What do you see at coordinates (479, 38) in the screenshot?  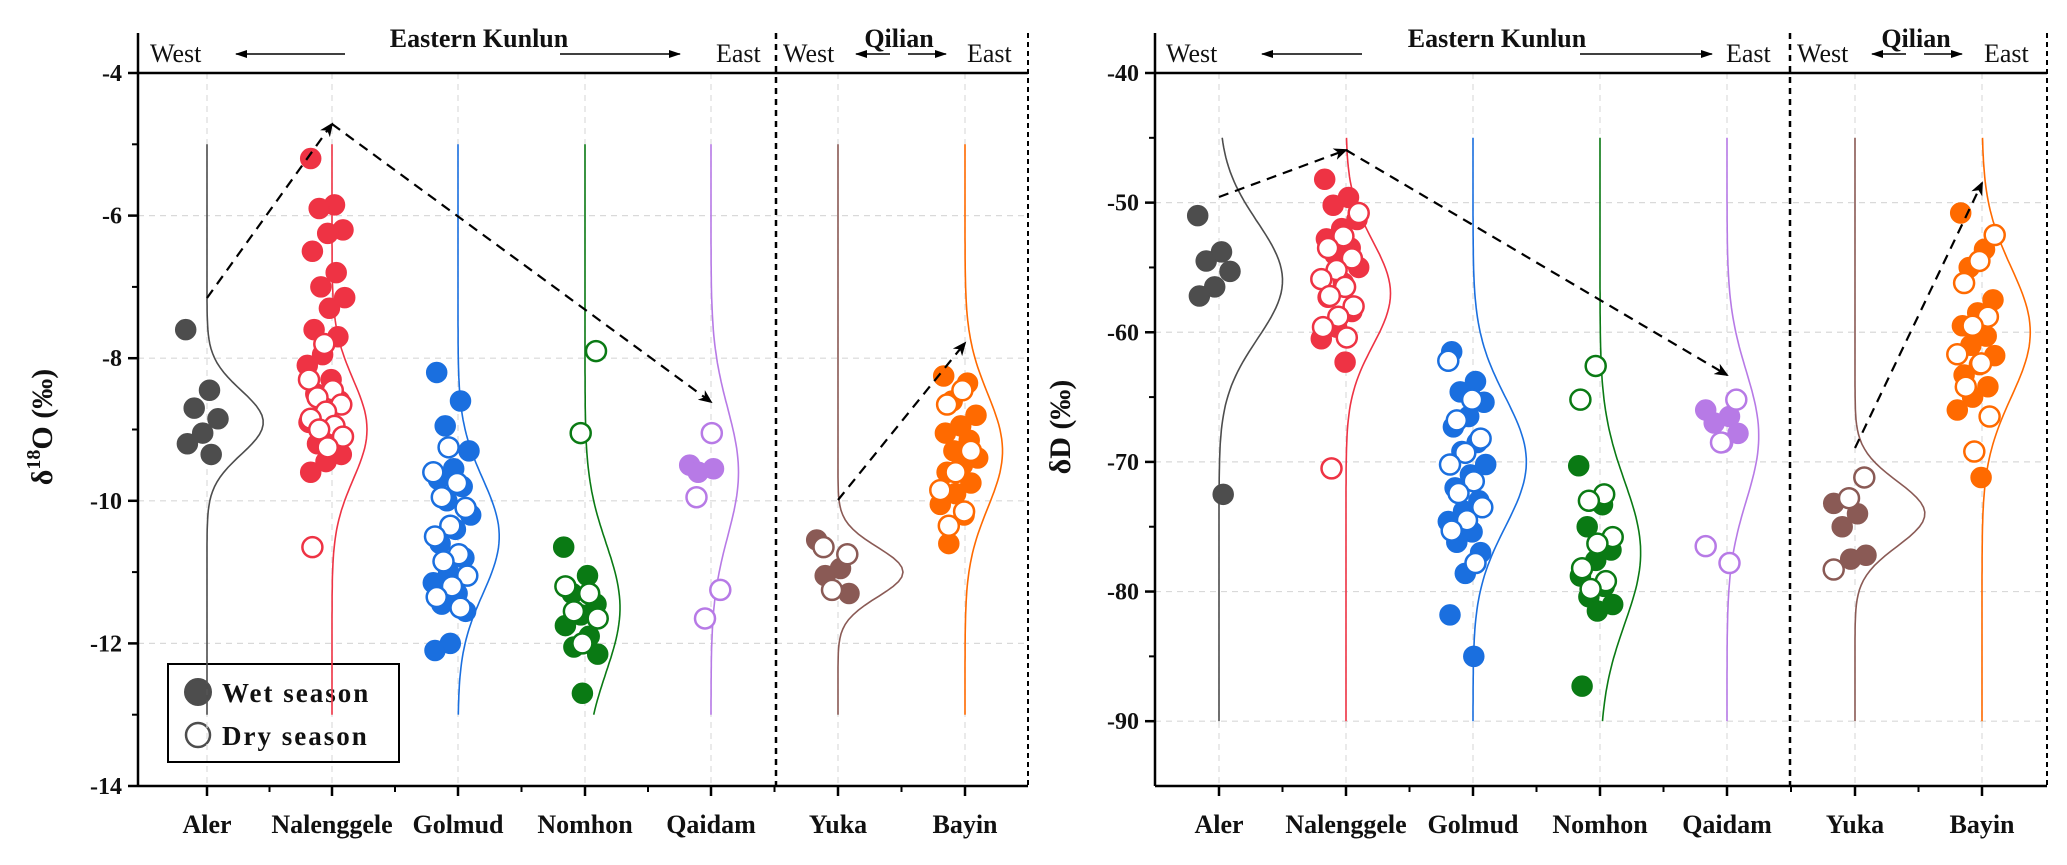 I see `left-eastern-kunlun-label: Eastern Kunlun` at bounding box center [479, 38].